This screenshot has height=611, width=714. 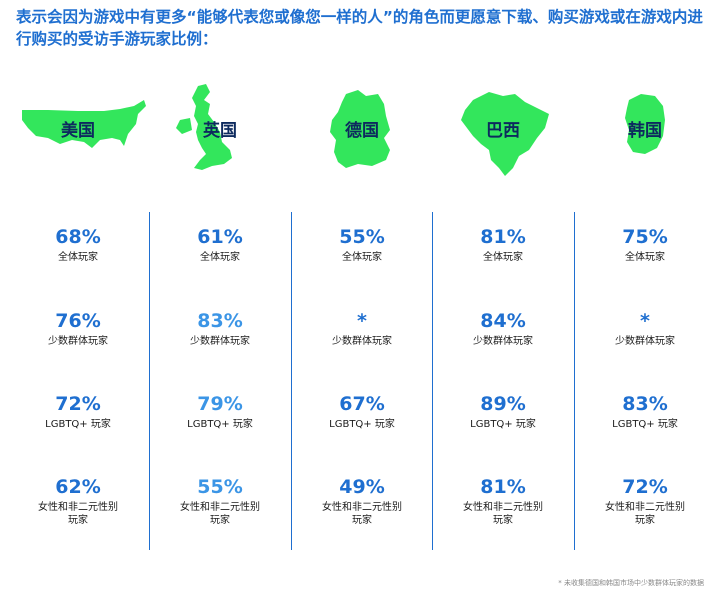 I want to click on stat-cell: 67% LGBTQ+ 玩家, so click(x=362, y=411).